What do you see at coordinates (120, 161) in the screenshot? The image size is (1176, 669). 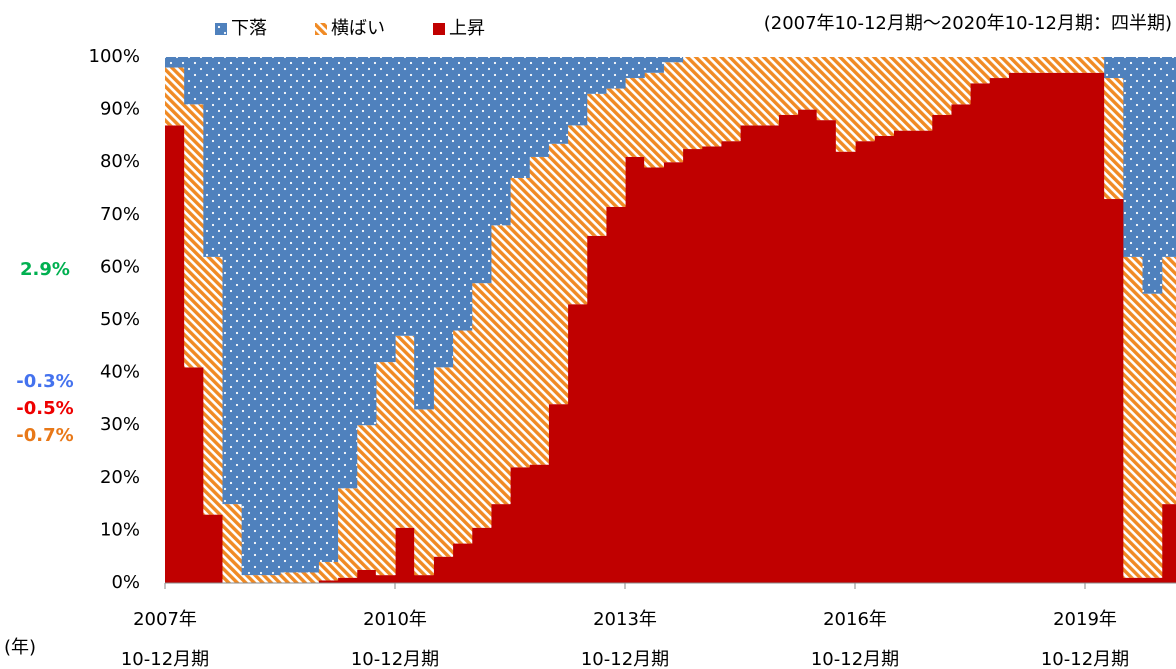 I see `y-tick-label: 80%` at bounding box center [120, 161].